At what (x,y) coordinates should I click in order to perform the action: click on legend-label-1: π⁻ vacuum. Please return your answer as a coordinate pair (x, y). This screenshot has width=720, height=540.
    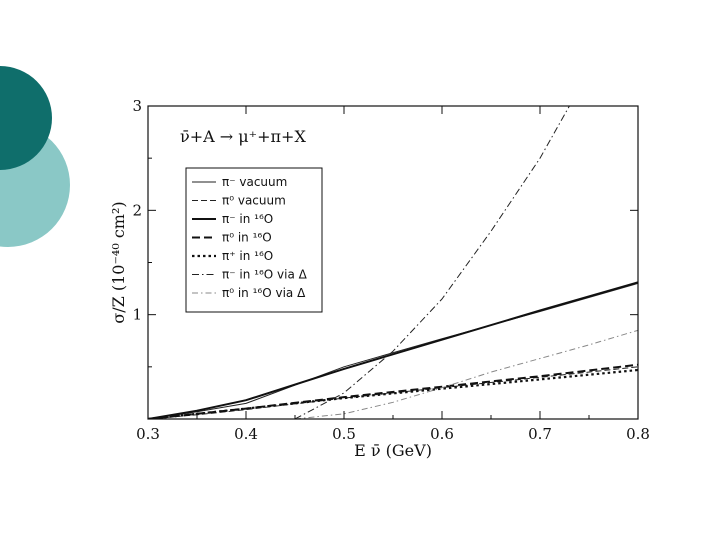
    Looking at the image, I should click on (254, 182).